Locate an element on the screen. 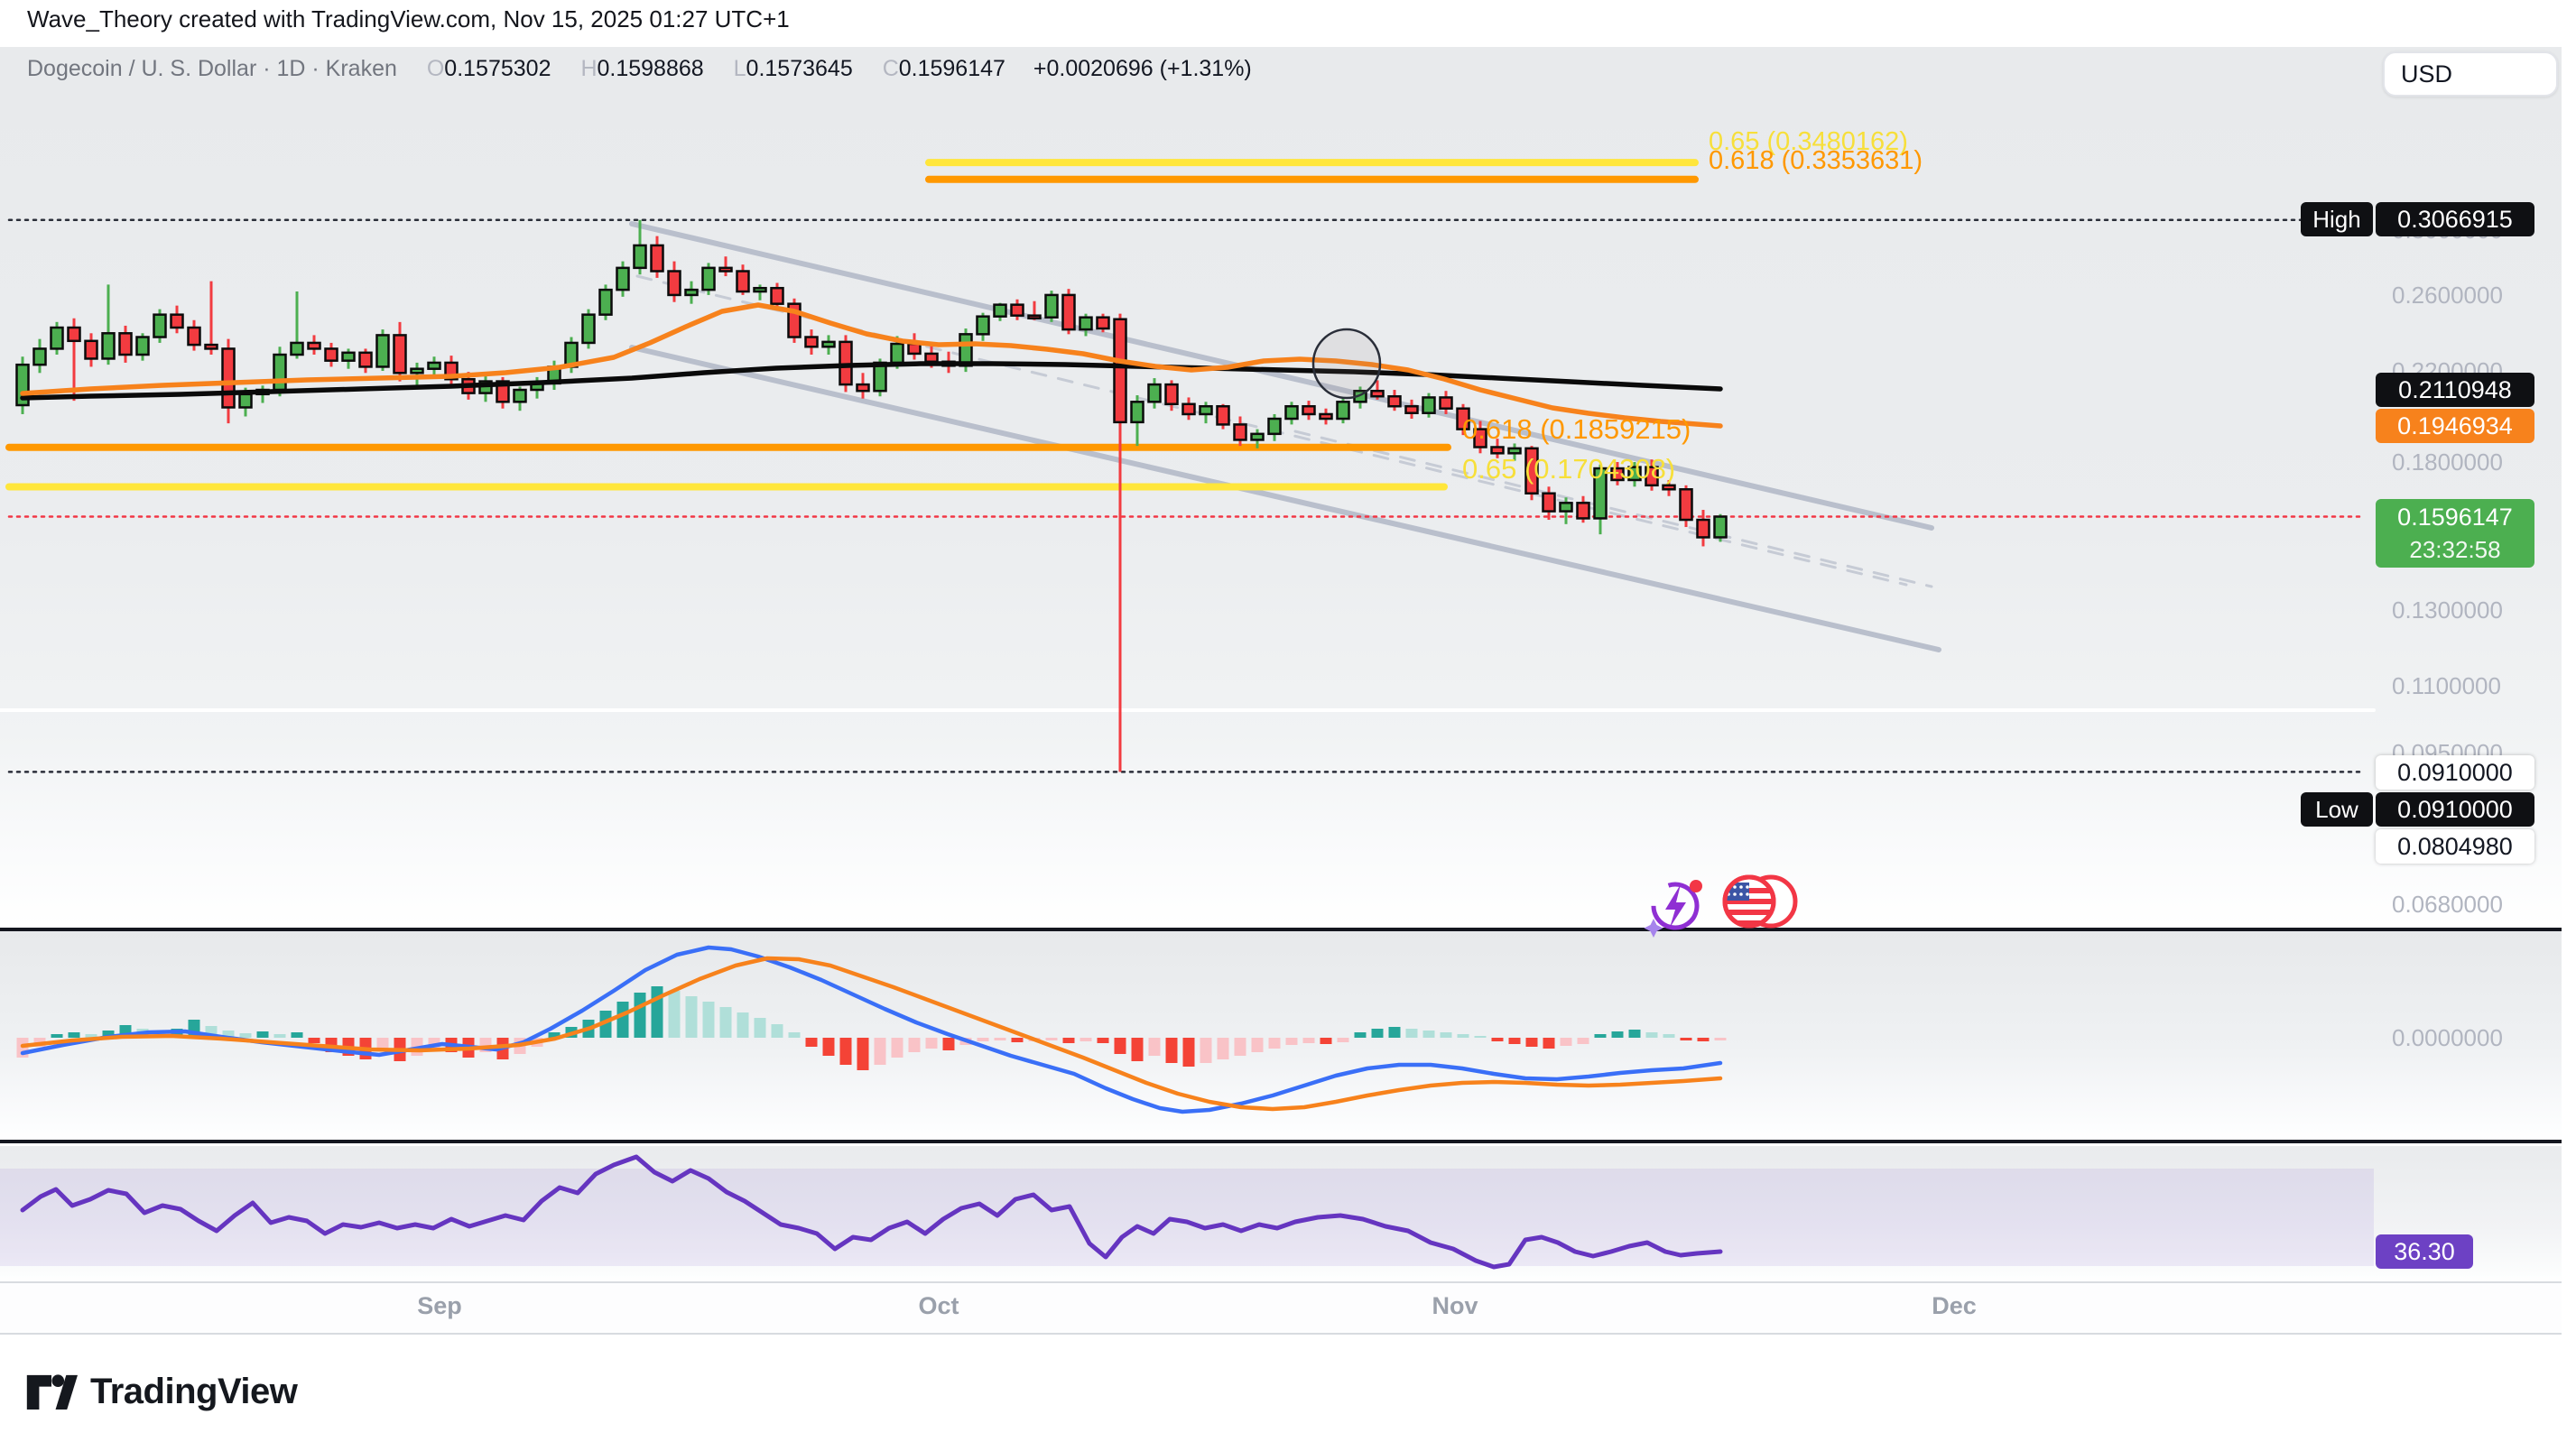 Image resolution: width=2576 pixels, height=1442 pixels. macd-line is located at coordinates (871, 1029).